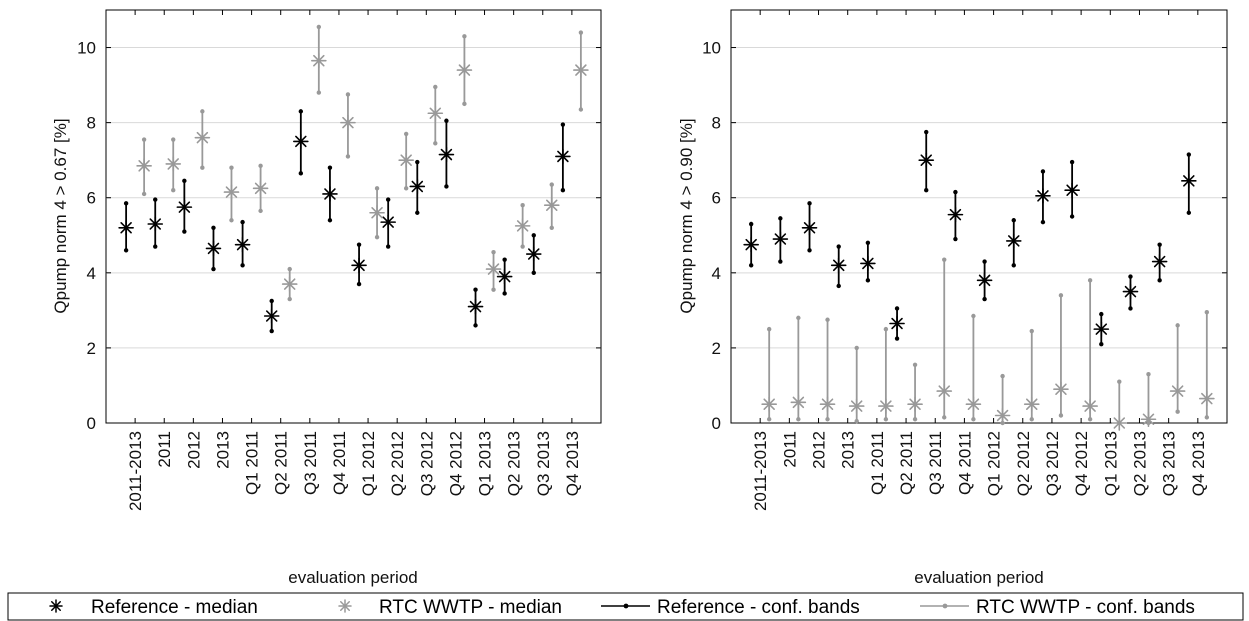 The height and width of the screenshot is (621, 1249). Describe the element at coordinates (1110, 463) in the screenshot. I see `x-tick-label: Q1 2013` at that location.